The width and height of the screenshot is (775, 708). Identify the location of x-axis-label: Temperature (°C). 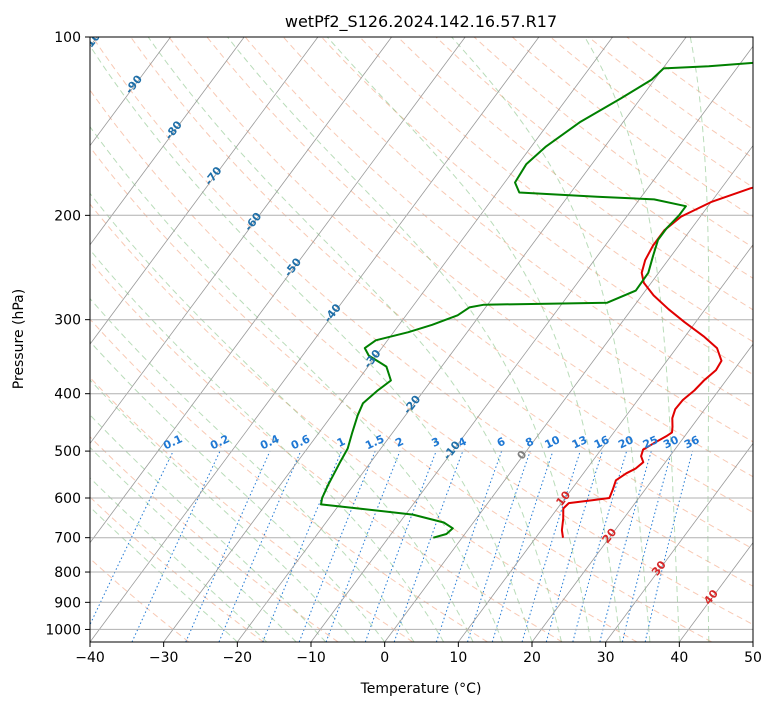
(421, 689).